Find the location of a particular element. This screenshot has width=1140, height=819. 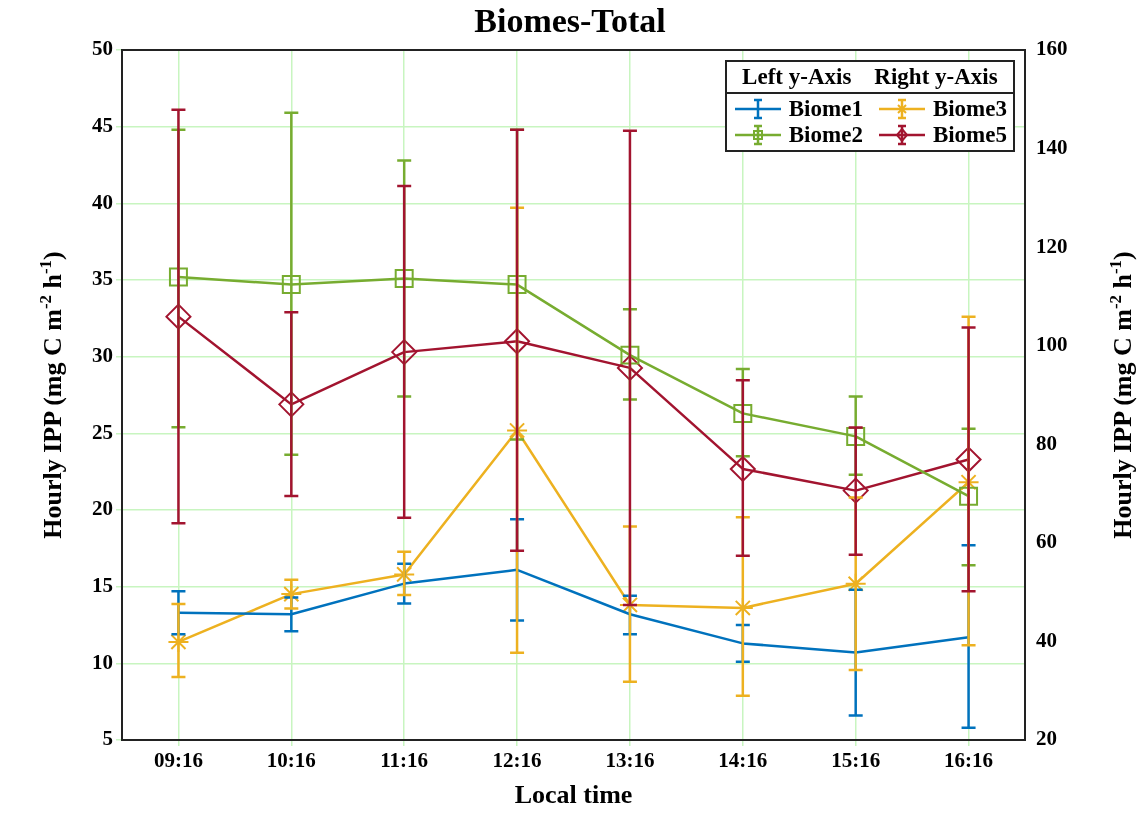

y-tick-label: 35 is located at coordinates (102, 278).